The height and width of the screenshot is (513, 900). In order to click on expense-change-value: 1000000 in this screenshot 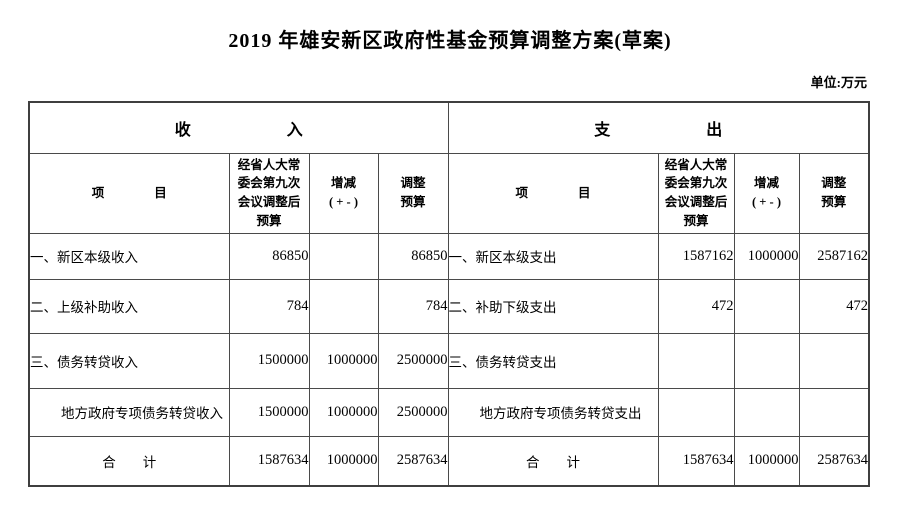, I will do `click(766, 256)`.